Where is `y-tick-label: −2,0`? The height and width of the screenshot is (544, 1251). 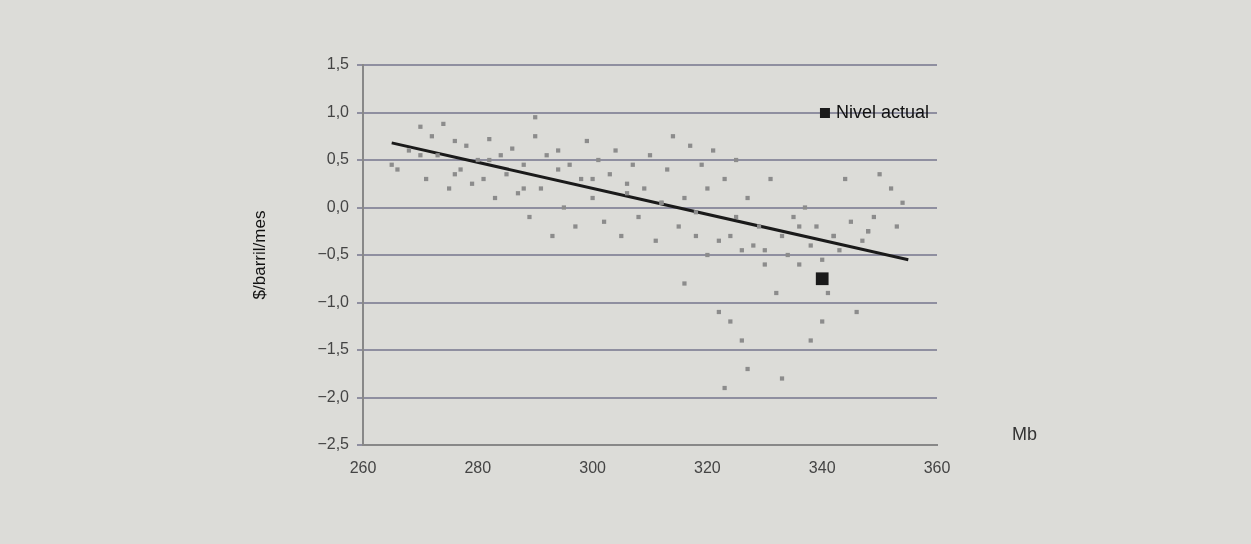
y-tick-label: −2,0 is located at coordinates (333, 396).